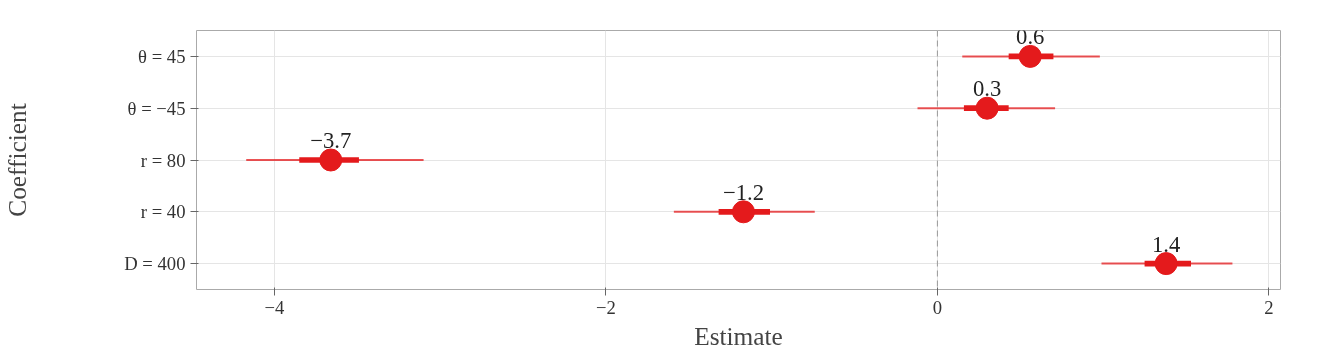 Image resolution: width=1327 pixels, height=357 pixels. Describe the element at coordinates (331, 140) in the screenshot. I see `annotation: −3.7` at that location.